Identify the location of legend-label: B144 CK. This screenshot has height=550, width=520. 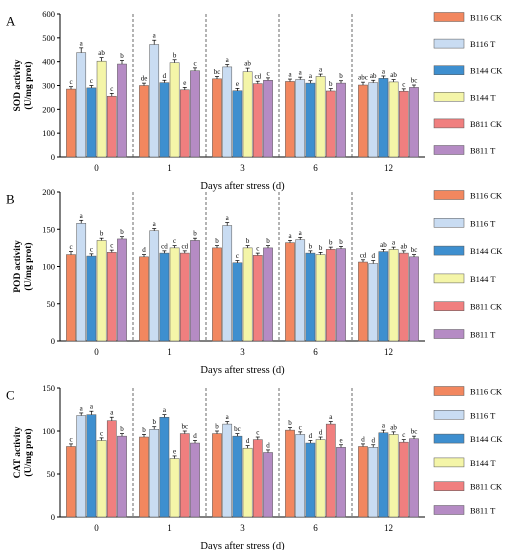
(486, 251).